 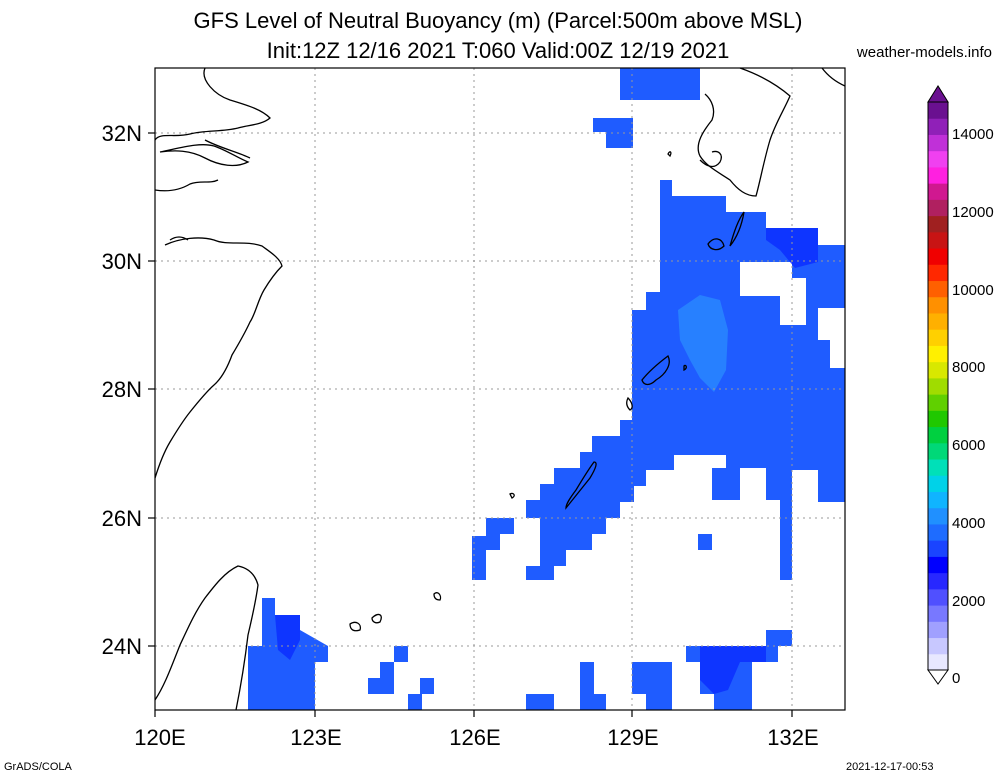 I want to click on x-tick-123e: 123E, so click(x=315, y=737).